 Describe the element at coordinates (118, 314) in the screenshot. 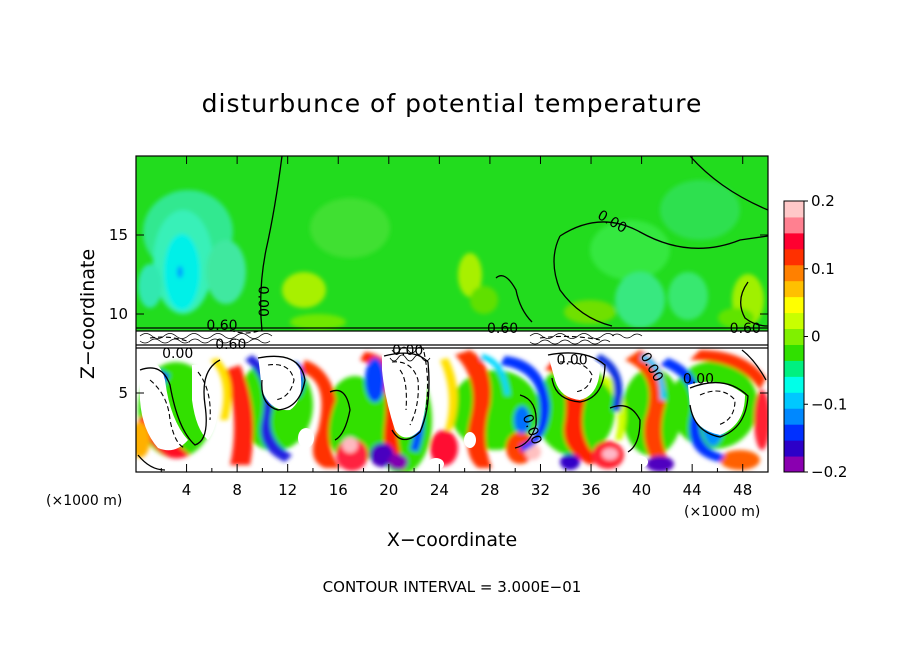

I see `y-tick-label: 10` at that location.